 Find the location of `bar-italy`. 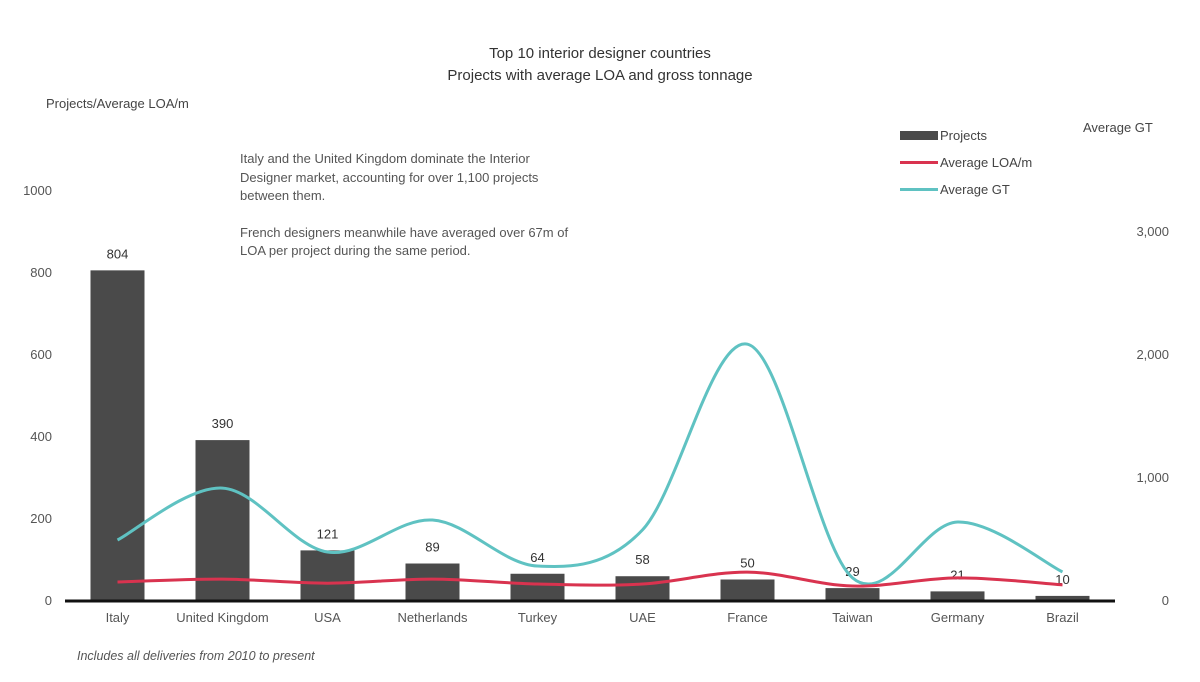

bar-italy is located at coordinates (117, 435).